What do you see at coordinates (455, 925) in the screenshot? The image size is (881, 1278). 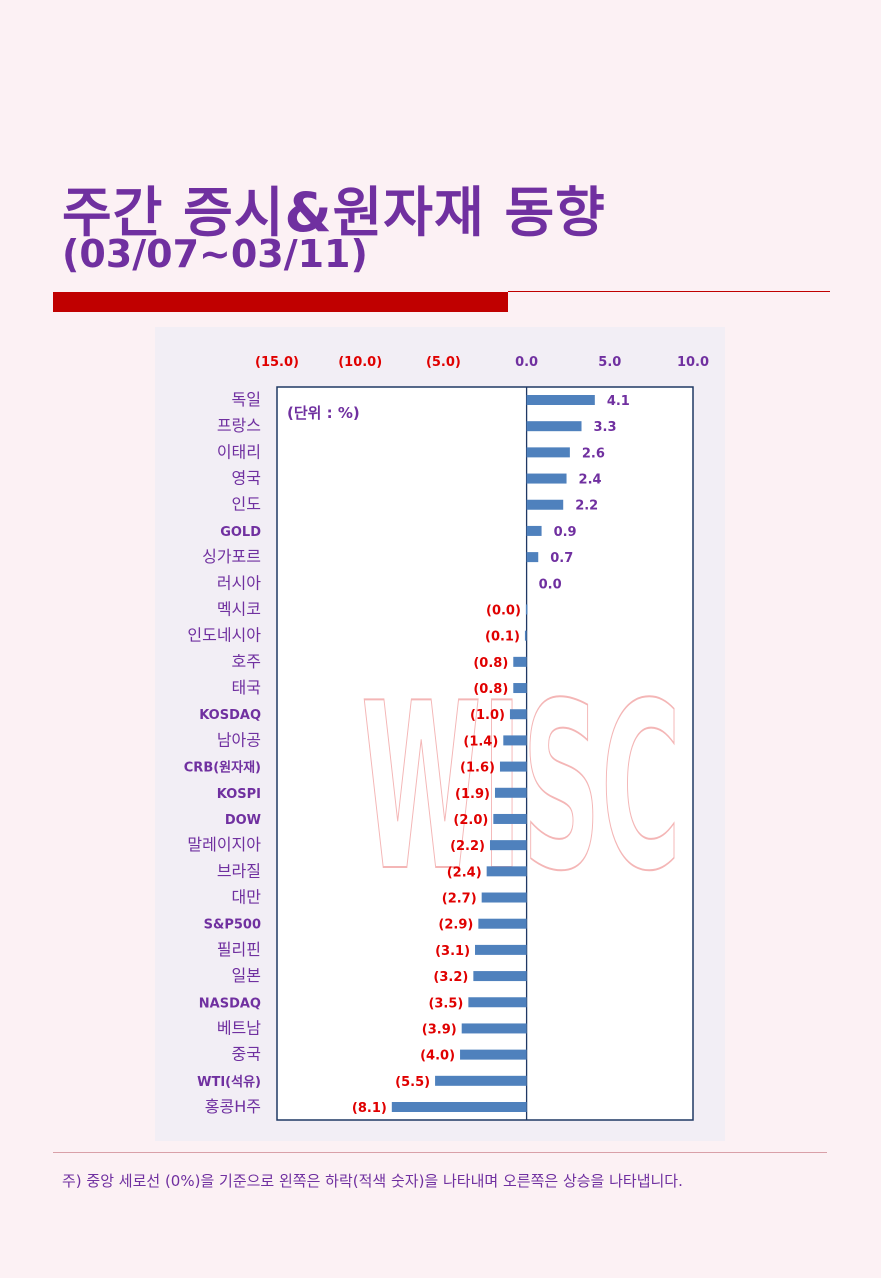 I see `data-label: (2.9)` at bounding box center [455, 925].